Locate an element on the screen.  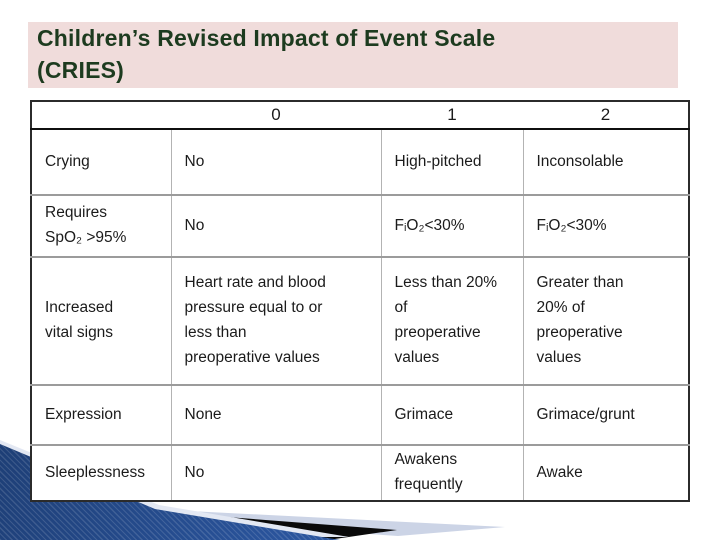
value-cell: High-pitched is located at coordinates (451, 162).